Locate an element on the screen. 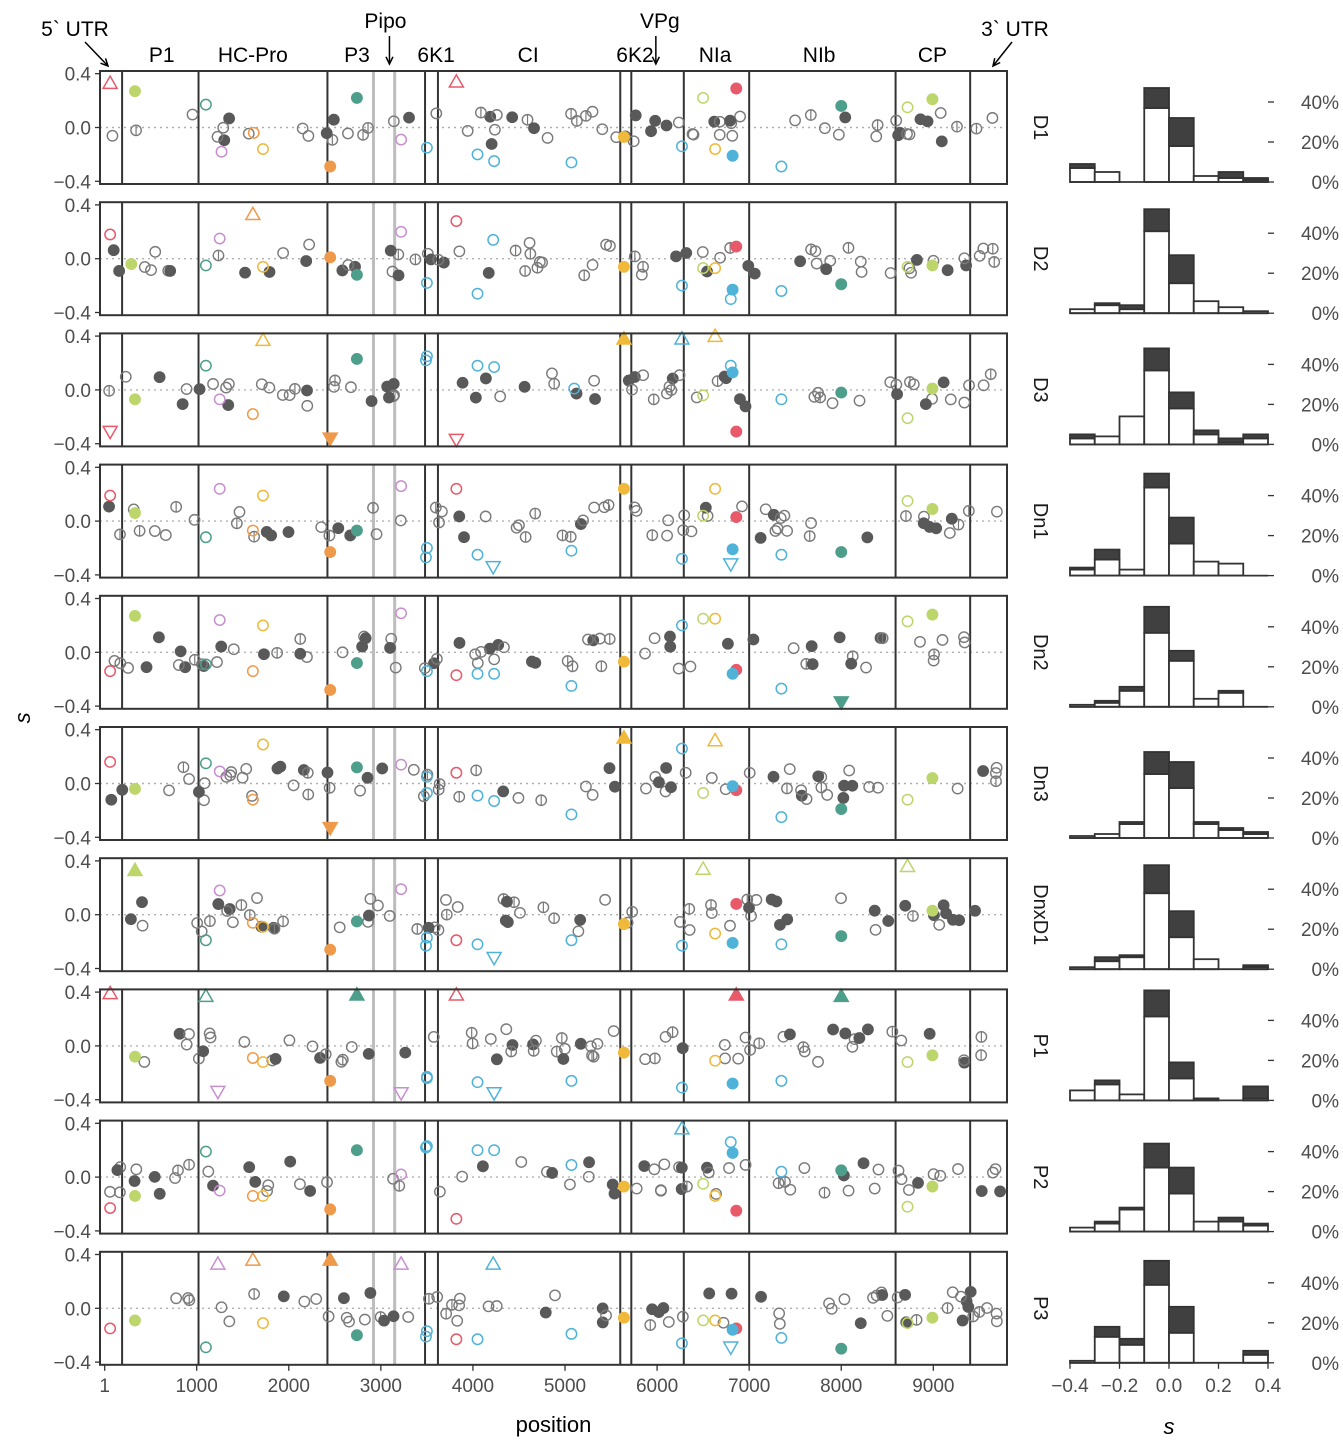 This screenshot has width=1343, height=1442. hist-y-tick-label: 20% is located at coordinates (1320, 668).